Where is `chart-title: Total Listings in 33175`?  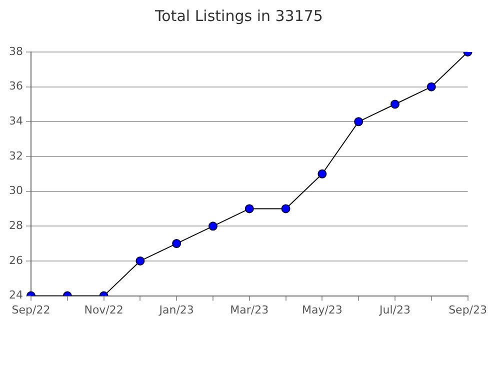 chart-title: Total Listings in 33175 is located at coordinates (238, 15).